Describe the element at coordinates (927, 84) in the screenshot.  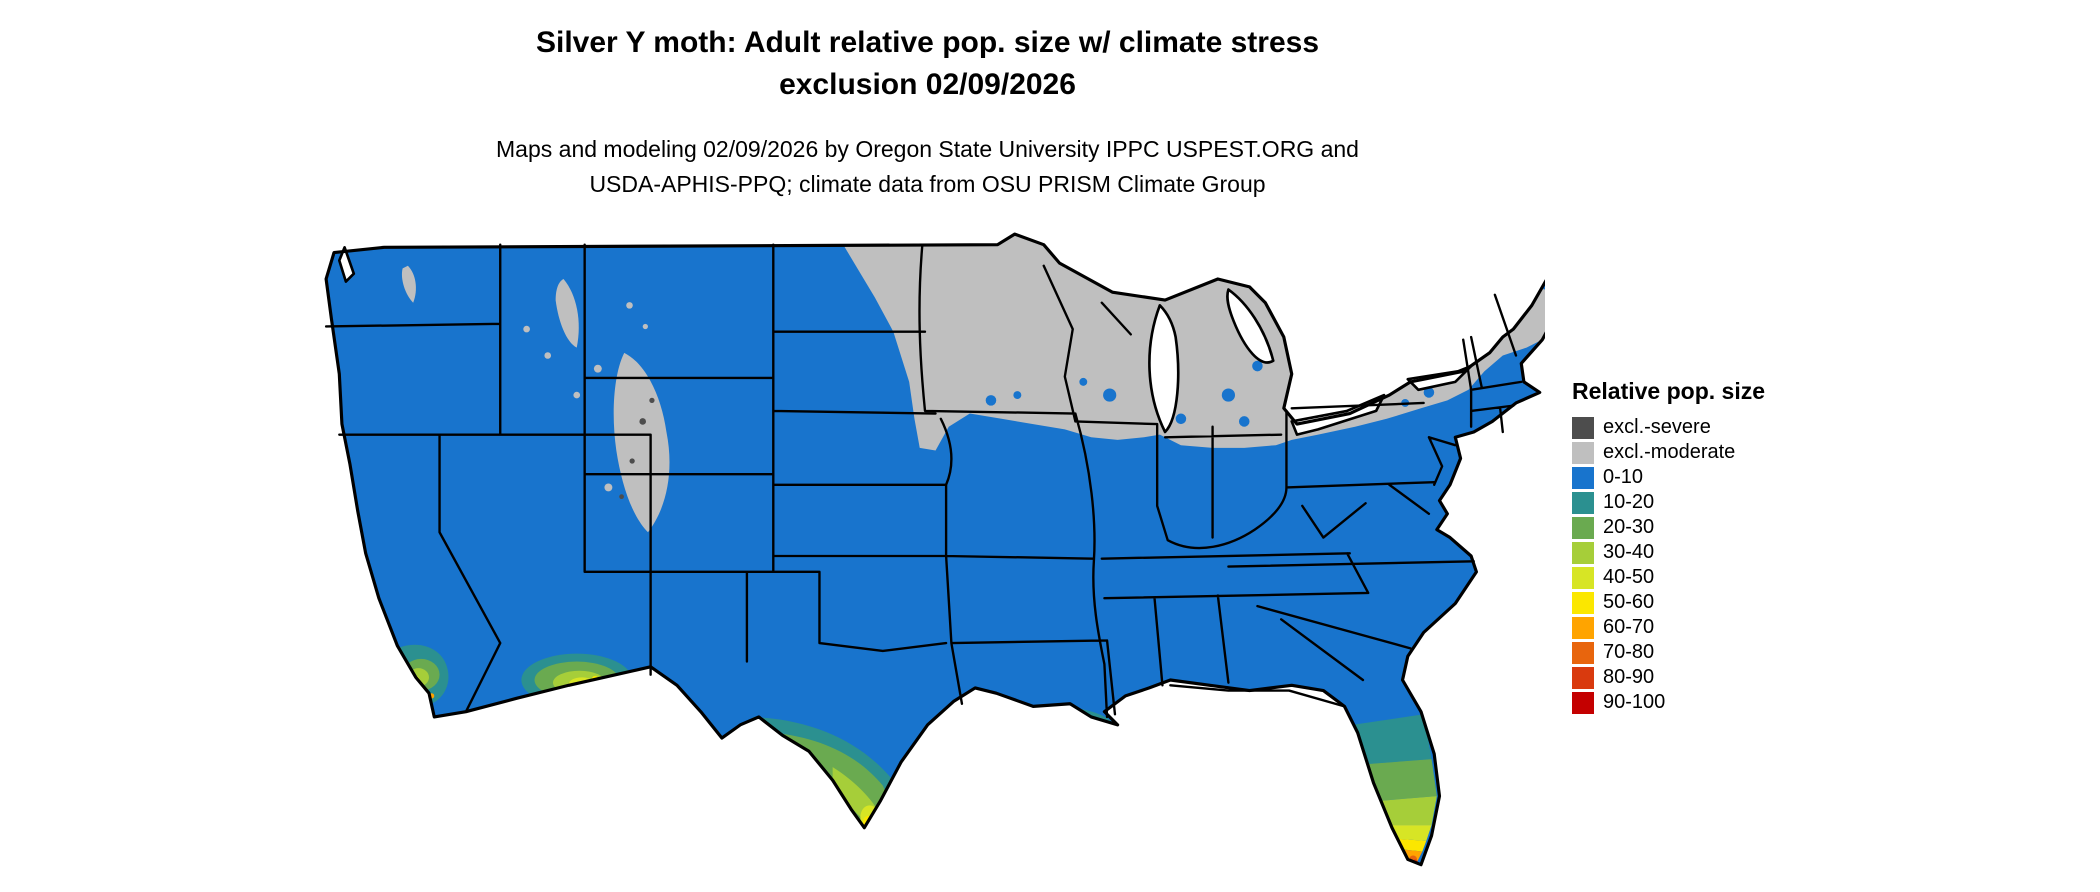
I see `page-title-line2: exclusion 02/09/2026` at that location.